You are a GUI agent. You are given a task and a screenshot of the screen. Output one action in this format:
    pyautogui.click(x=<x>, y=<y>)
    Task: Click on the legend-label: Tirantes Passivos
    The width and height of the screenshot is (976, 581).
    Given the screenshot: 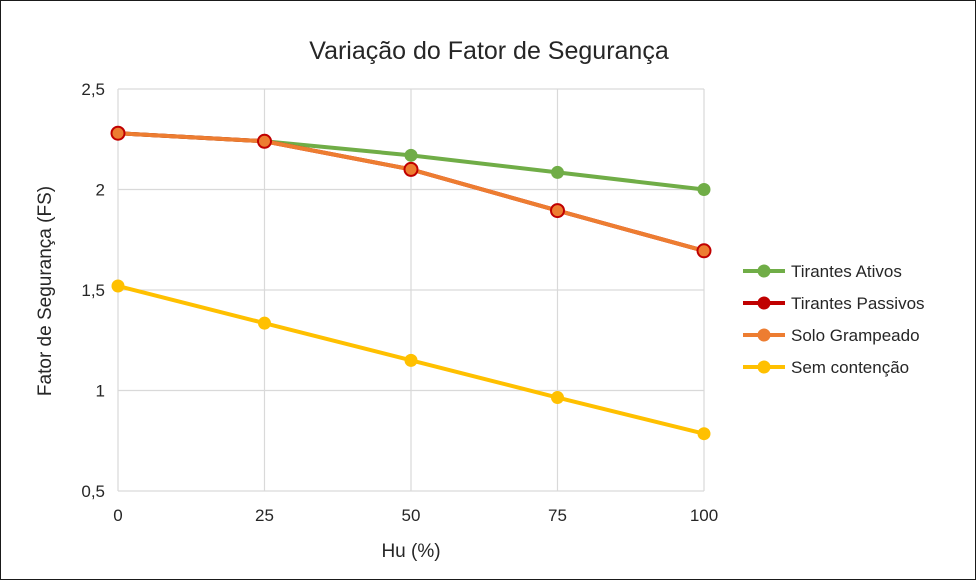 What is the action you would take?
    pyautogui.click(x=858, y=303)
    